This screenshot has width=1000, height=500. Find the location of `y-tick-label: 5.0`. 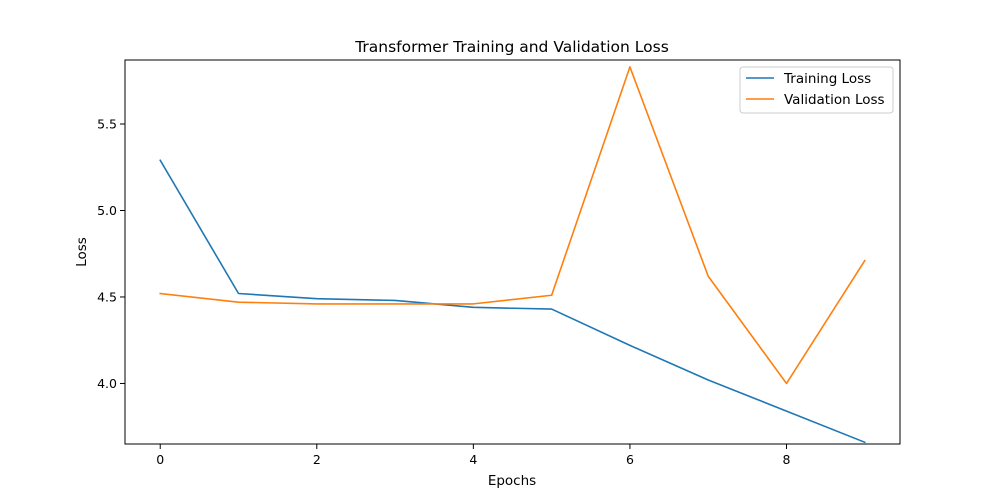

y-tick-label: 5.0 is located at coordinates (107, 210).